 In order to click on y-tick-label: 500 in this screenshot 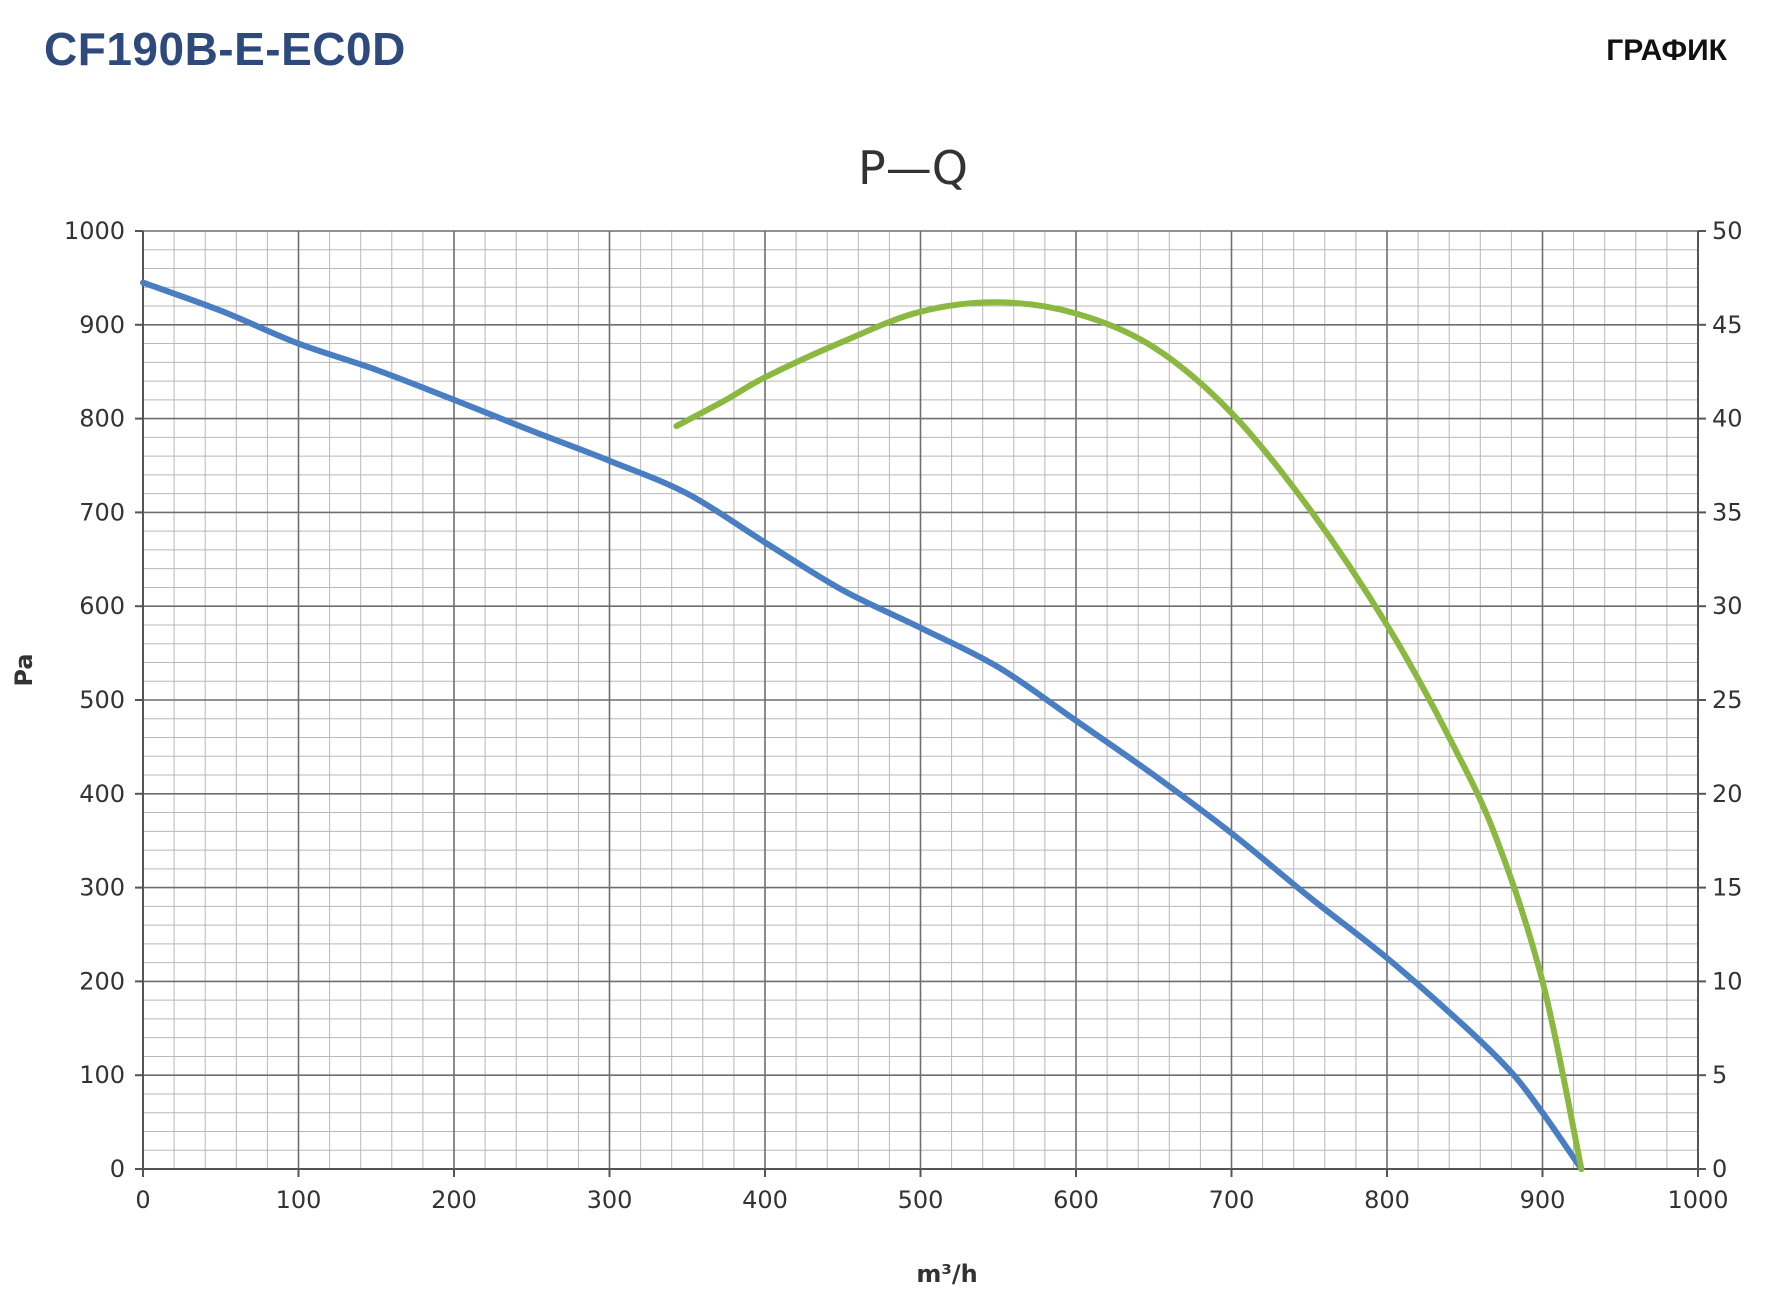, I will do `click(102, 700)`.